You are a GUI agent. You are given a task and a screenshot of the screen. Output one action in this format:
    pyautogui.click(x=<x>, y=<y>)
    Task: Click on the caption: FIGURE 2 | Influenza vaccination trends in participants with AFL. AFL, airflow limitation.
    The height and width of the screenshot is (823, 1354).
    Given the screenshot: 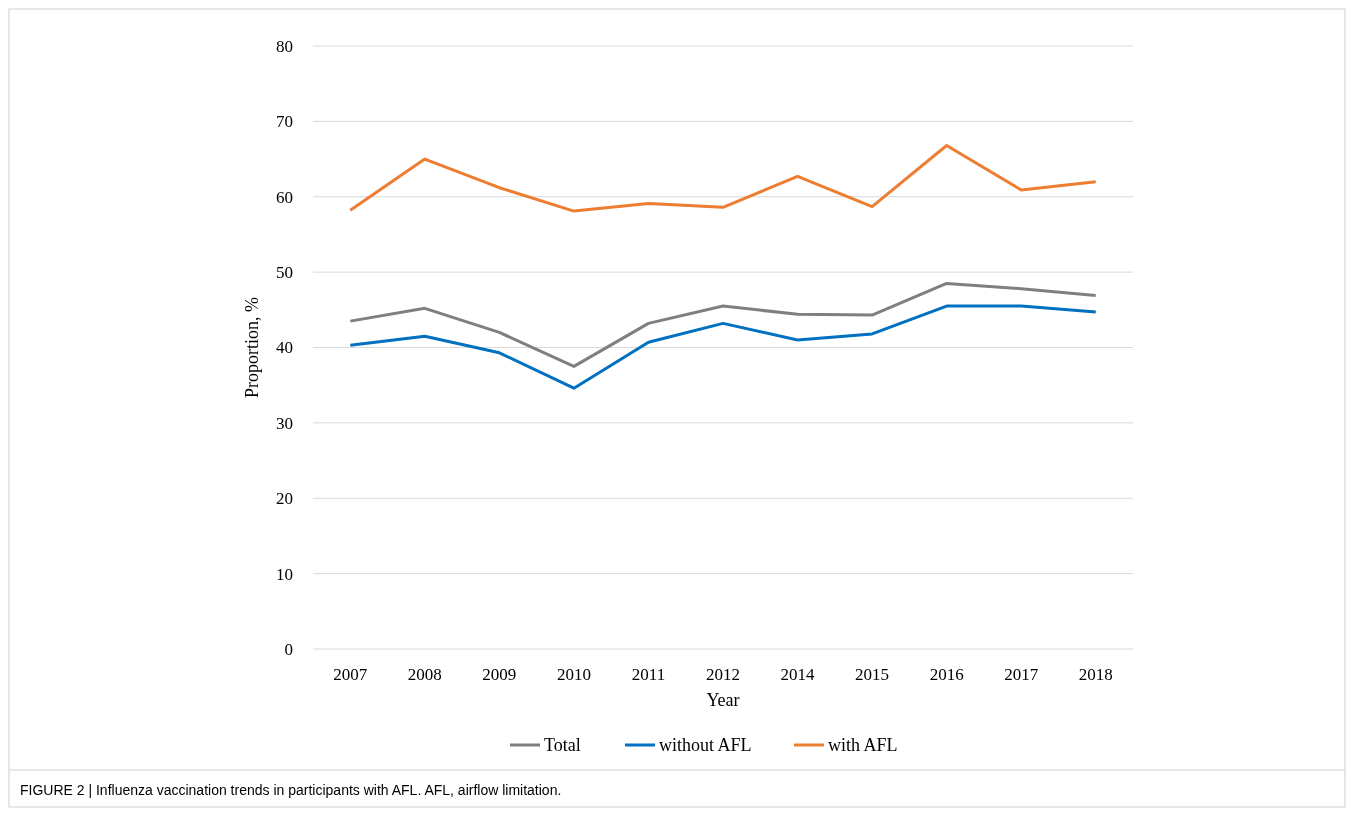 What is the action you would take?
    pyautogui.click(x=291, y=790)
    